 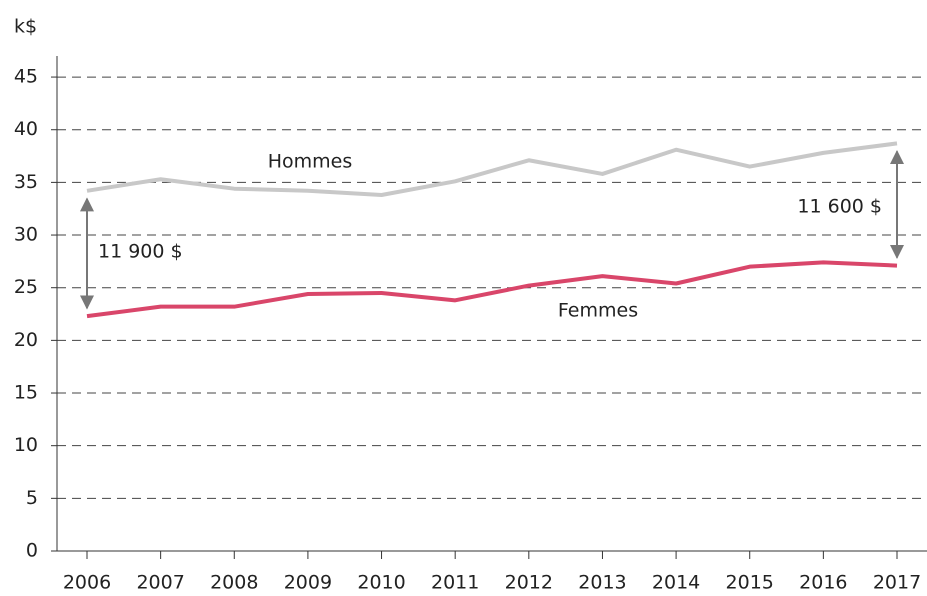 What do you see at coordinates (897, 583) in the screenshot?
I see `x-tick-label: 2017` at bounding box center [897, 583].